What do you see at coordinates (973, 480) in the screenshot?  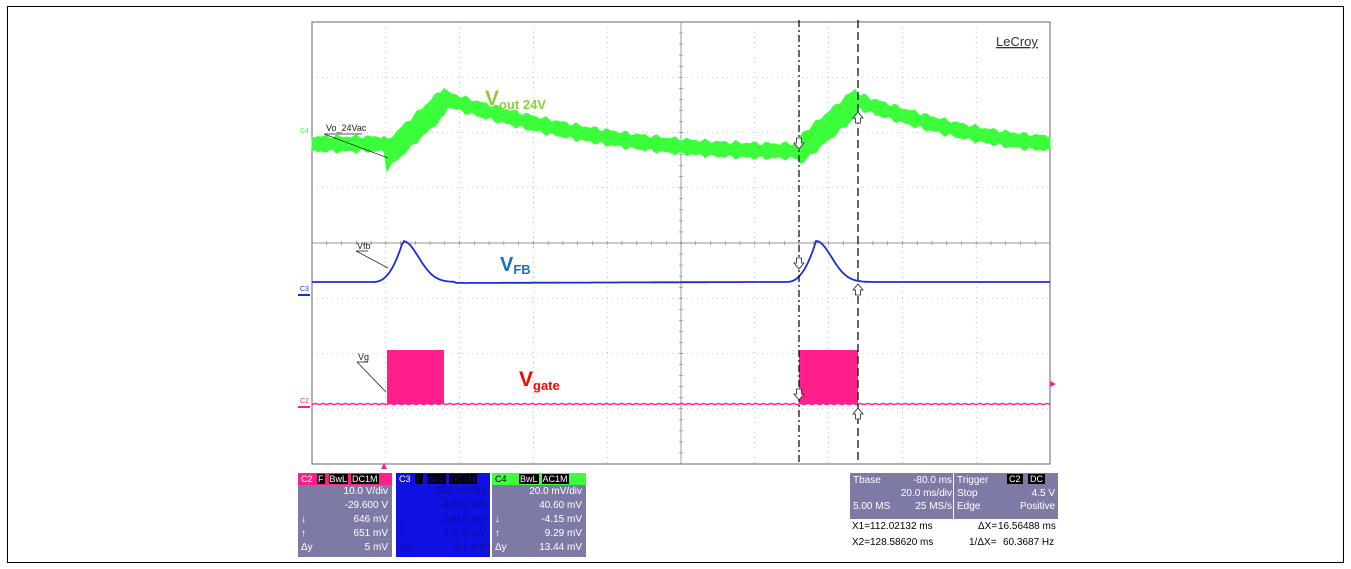 I see `trigger-label: Trigger` at bounding box center [973, 480].